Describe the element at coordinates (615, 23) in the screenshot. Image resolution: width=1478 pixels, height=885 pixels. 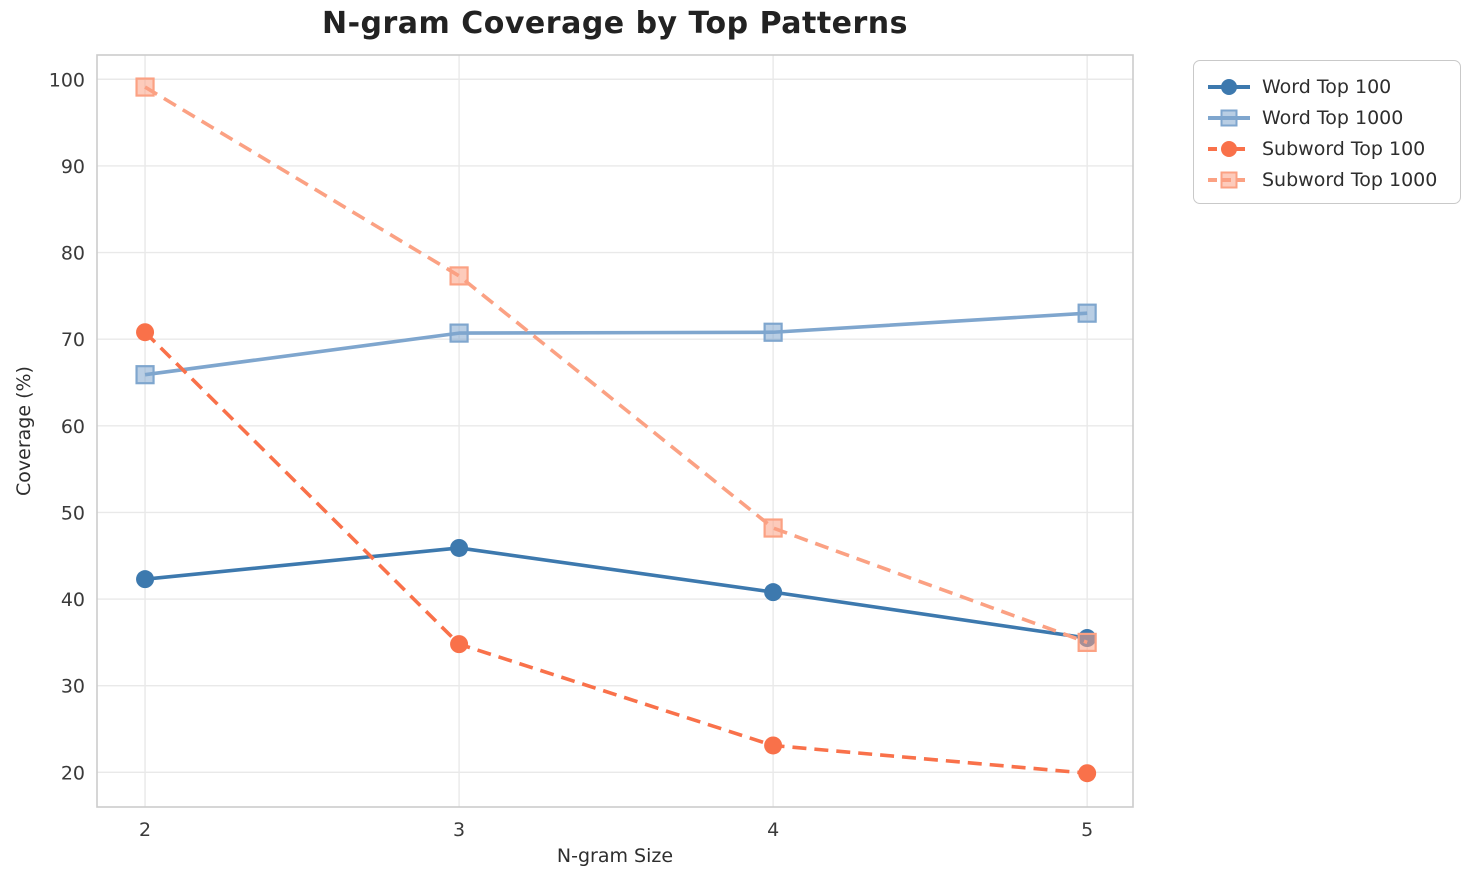
I see `chart-title: N-gram Coverage by Top Patterns` at that location.